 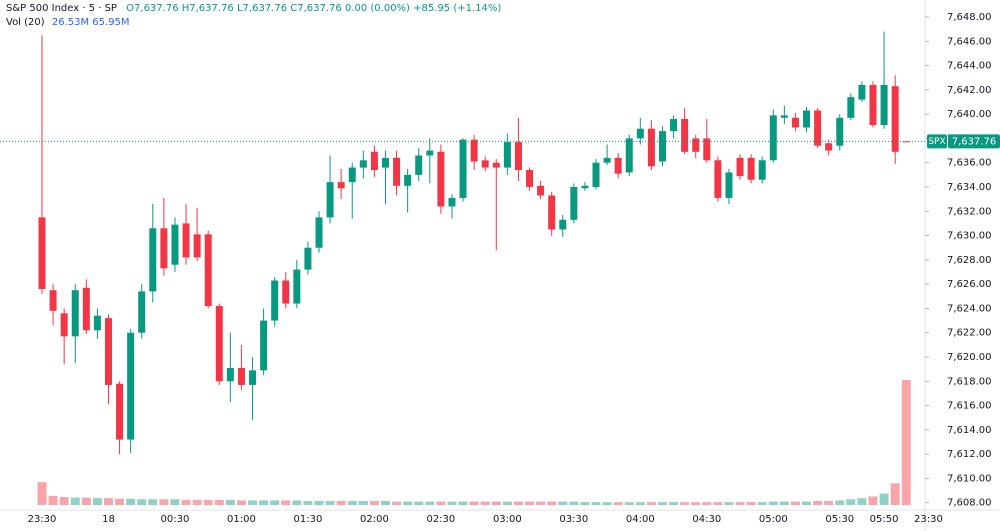 What do you see at coordinates (61, 8) in the screenshot?
I see `symbol-title: S&P 500 Index · 5 · SP` at bounding box center [61, 8].